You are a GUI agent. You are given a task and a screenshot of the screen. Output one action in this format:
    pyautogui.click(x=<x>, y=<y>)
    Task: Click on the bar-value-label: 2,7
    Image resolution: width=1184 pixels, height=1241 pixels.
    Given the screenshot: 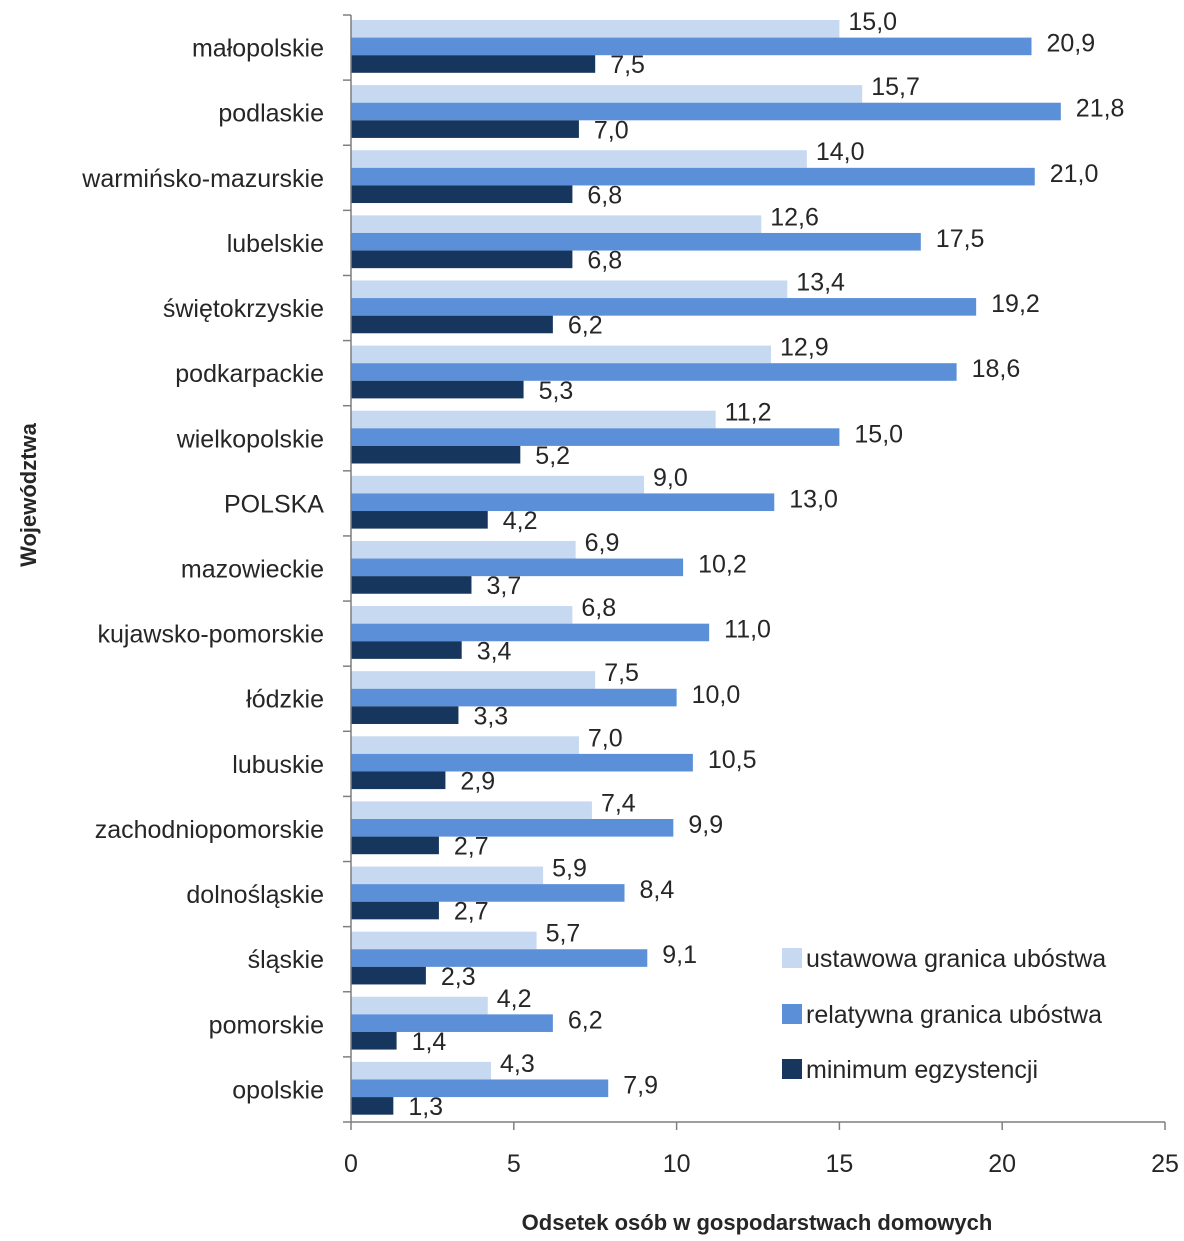 What is the action you would take?
    pyautogui.click(x=471, y=847)
    